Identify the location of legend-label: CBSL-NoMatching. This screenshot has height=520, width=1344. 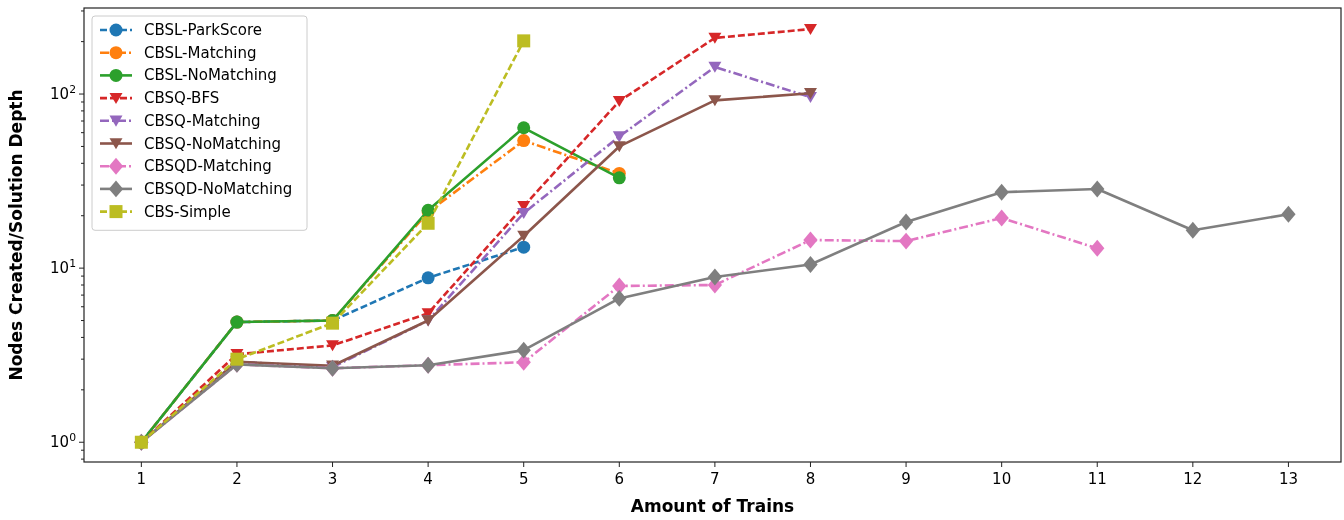
(210, 75).